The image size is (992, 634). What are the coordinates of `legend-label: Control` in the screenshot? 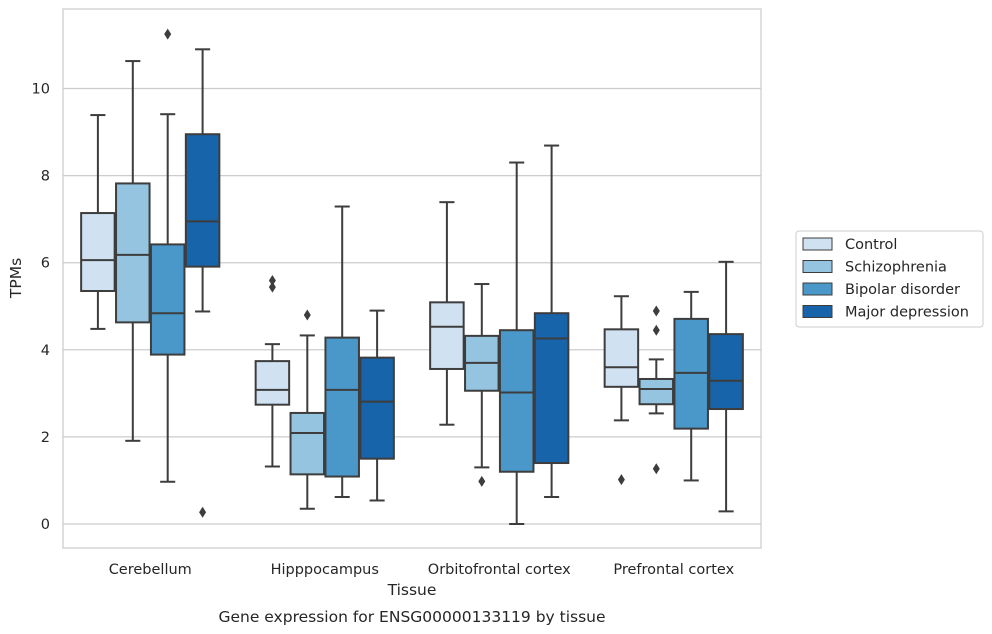 It's located at (871, 245).